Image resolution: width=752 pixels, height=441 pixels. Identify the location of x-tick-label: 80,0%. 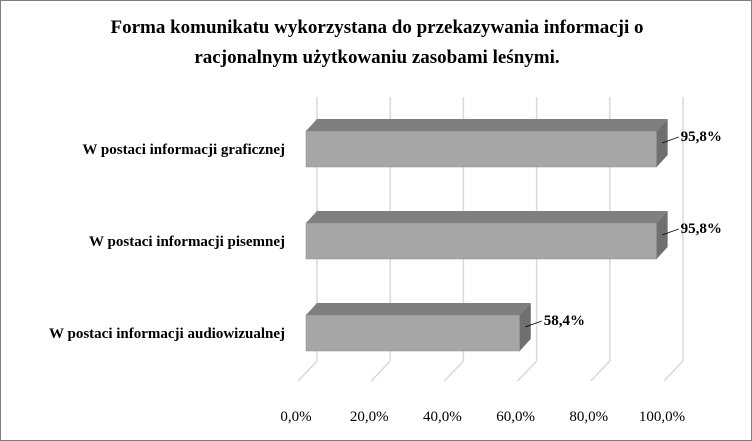
(588, 417).